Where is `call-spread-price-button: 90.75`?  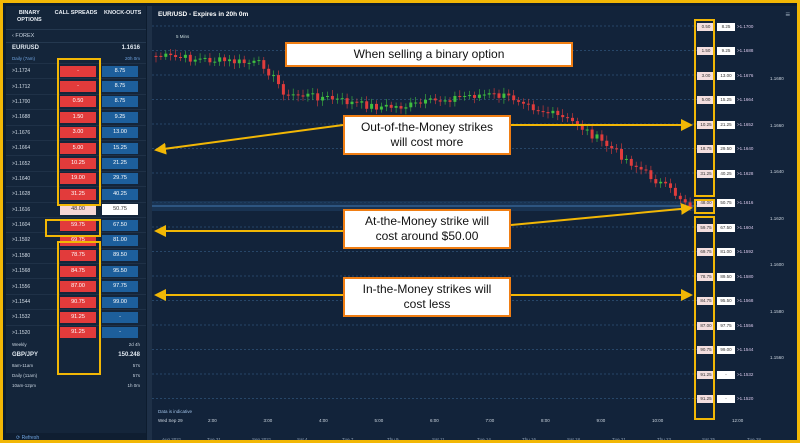
call-spread-price-button: 90.75 is located at coordinates (78, 302).